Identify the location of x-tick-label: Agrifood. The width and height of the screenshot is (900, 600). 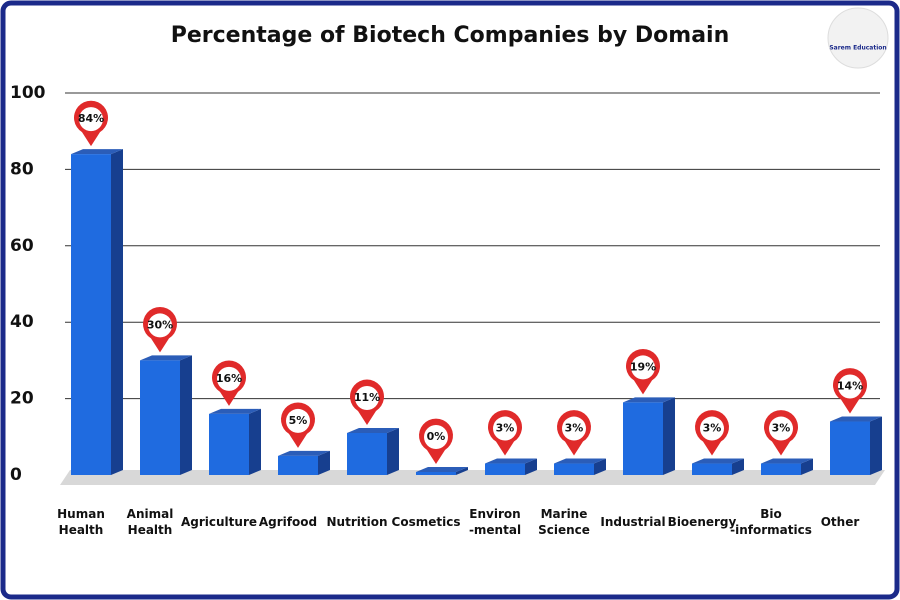
(288, 522).